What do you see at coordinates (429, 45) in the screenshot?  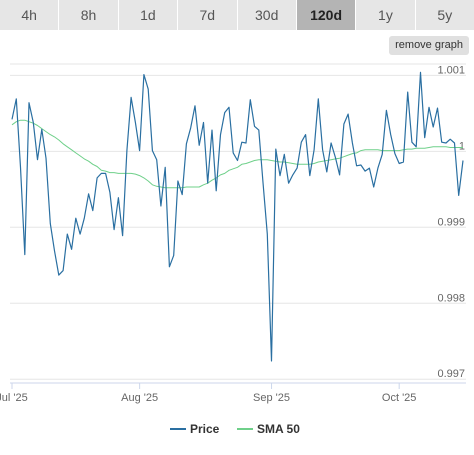 I see `remove-graph-button: remove graph` at bounding box center [429, 45].